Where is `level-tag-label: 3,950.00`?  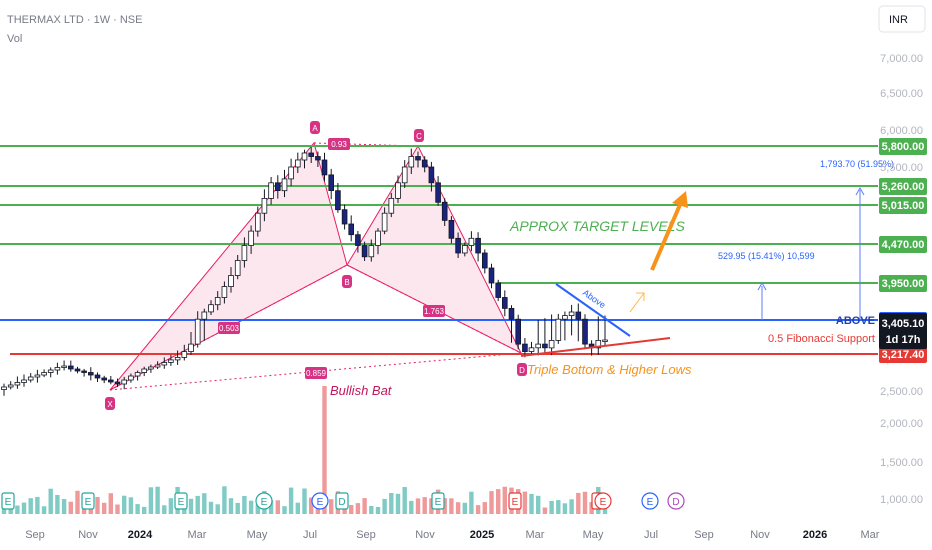
level-tag-label: 3,950.00 is located at coordinates (903, 284).